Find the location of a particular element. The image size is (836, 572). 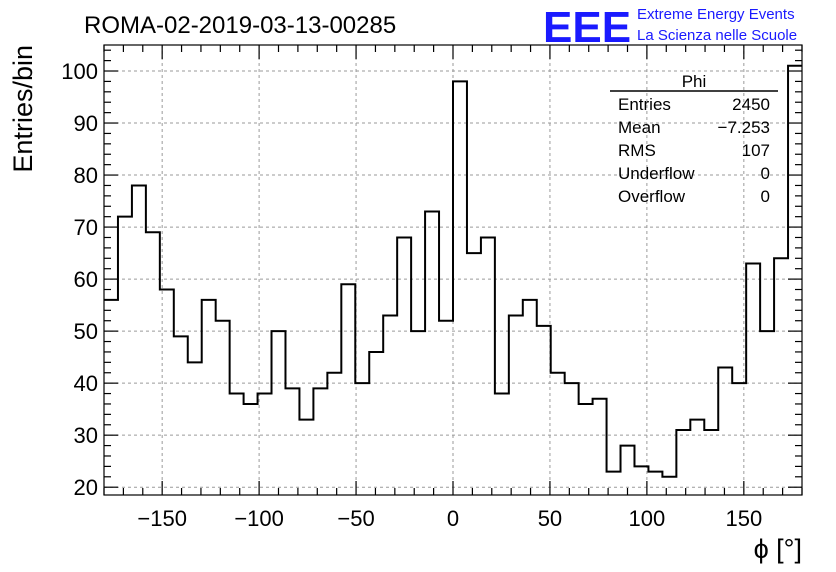

logo-line-1: Extreme Energy Events is located at coordinates (716, 14).